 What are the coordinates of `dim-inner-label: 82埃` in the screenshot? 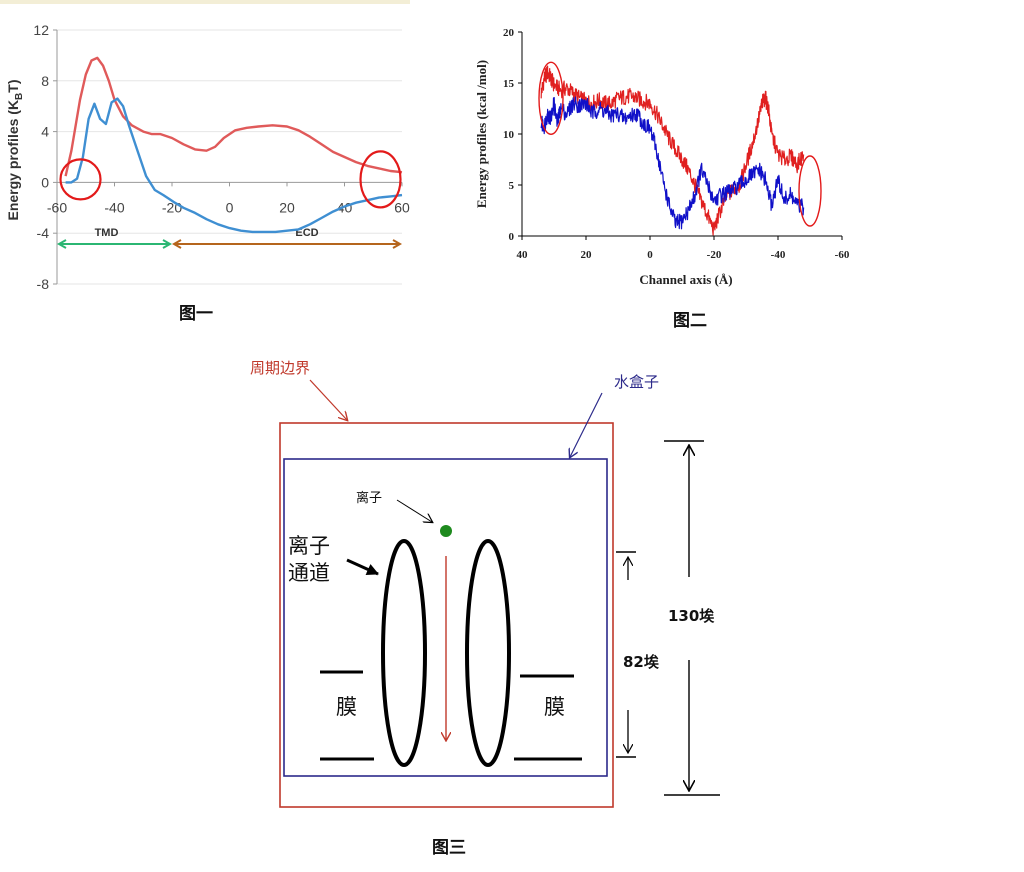 It's located at (641, 662).